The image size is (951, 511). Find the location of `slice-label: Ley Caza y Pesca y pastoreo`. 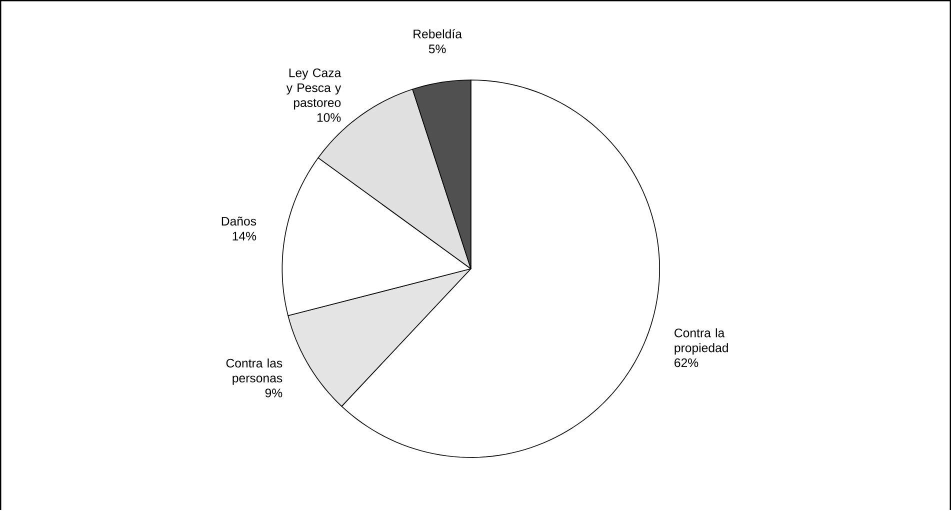

slice-label: Ley Caza y Pesca y pastoreo is located at coordinates (314, 89).